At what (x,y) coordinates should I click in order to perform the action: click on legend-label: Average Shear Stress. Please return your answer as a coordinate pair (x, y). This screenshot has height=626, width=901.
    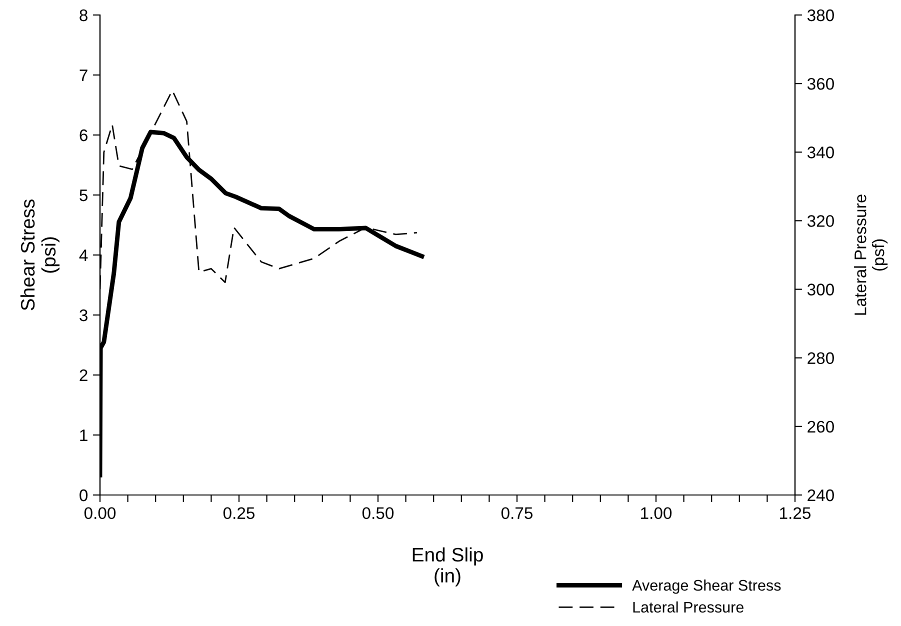
    Looking at the image, I should click on (706, 587).